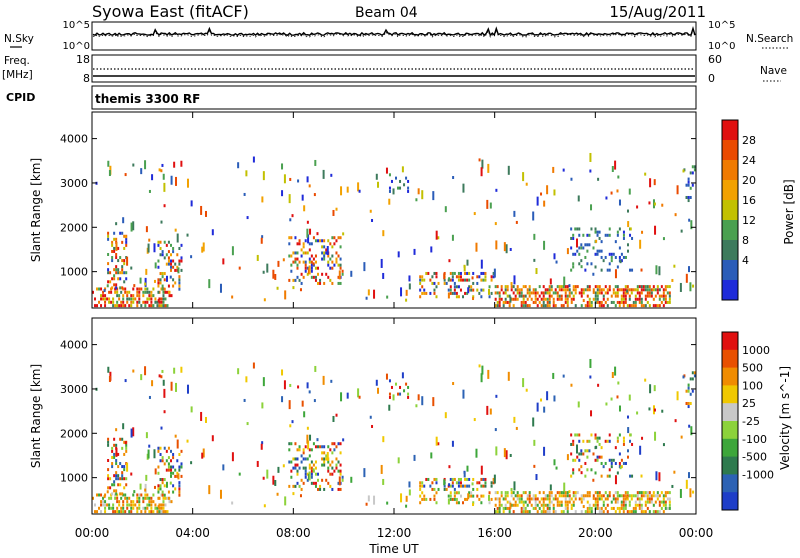  What do you see at coordinates (721, 46) in the screenshot?
I see `noise-right-tick-bottom: 10^0` at bounding box center [721, 46].